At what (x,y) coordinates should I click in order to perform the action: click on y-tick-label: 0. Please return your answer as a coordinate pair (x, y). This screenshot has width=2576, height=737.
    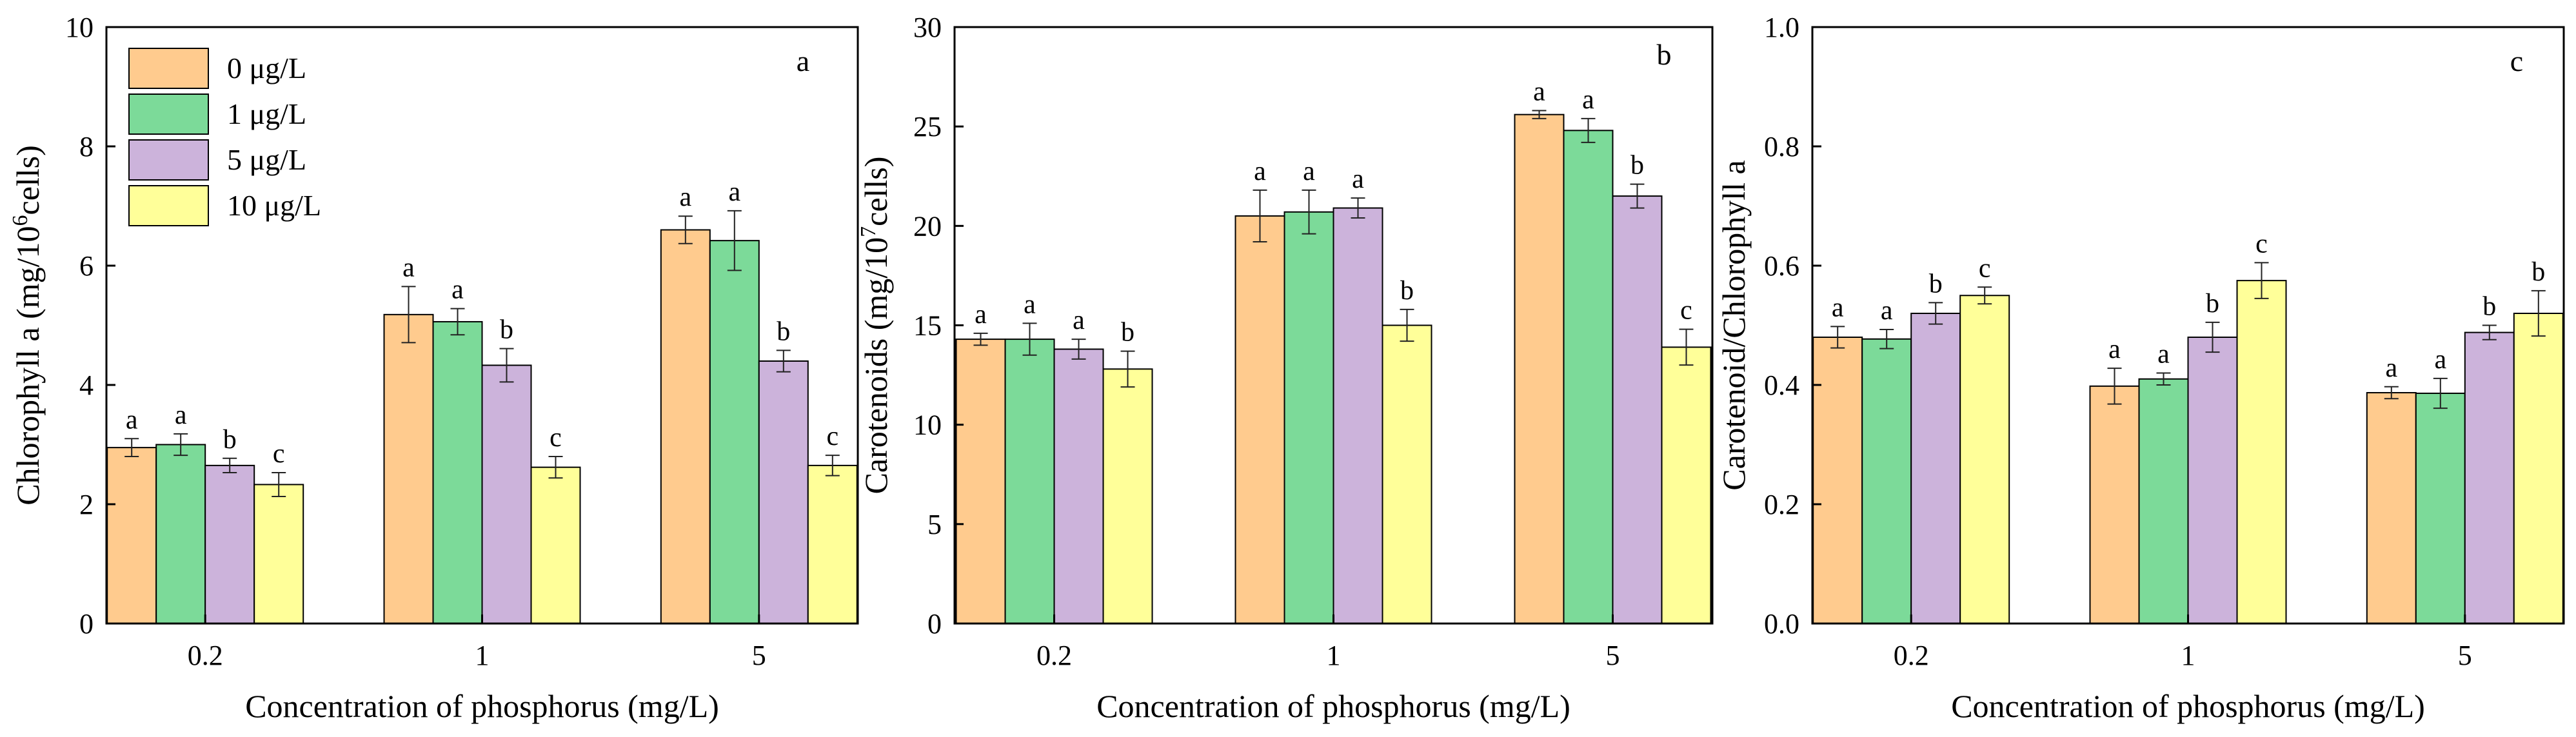
    Looking at the image, I should click on (934, 624).